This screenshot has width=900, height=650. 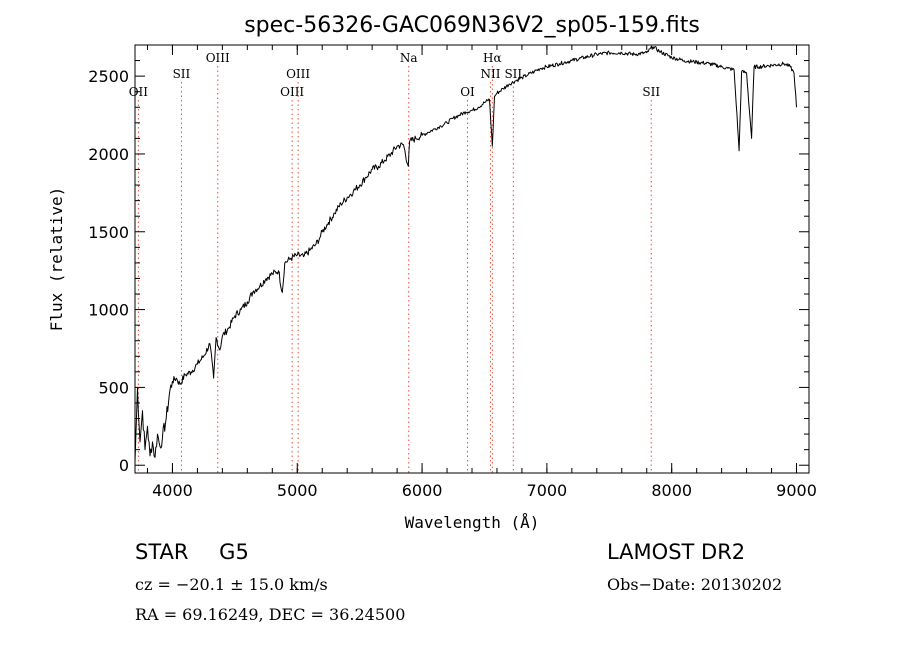 I want to click on x-axis-label: Wavelength (Å), so click(x=472, y=522).